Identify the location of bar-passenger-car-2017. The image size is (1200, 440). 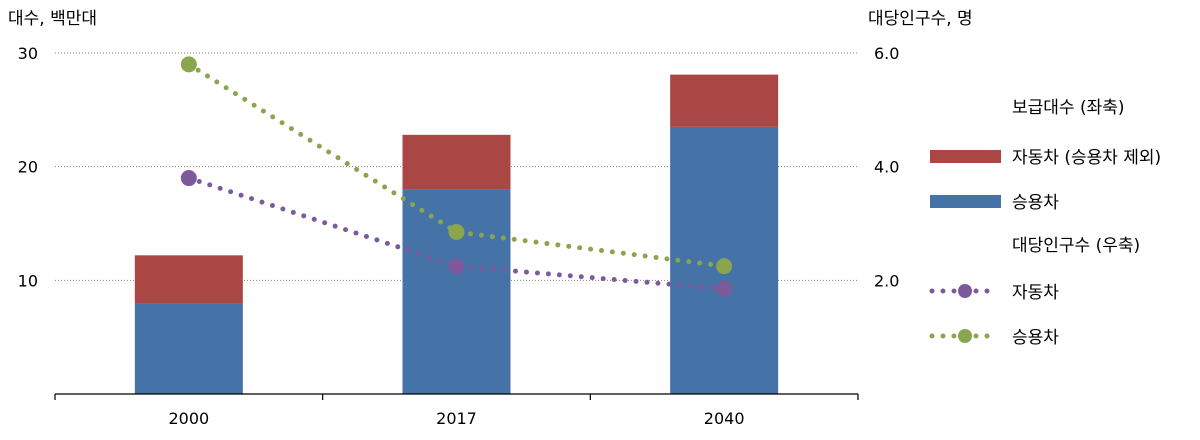
(456, 291).